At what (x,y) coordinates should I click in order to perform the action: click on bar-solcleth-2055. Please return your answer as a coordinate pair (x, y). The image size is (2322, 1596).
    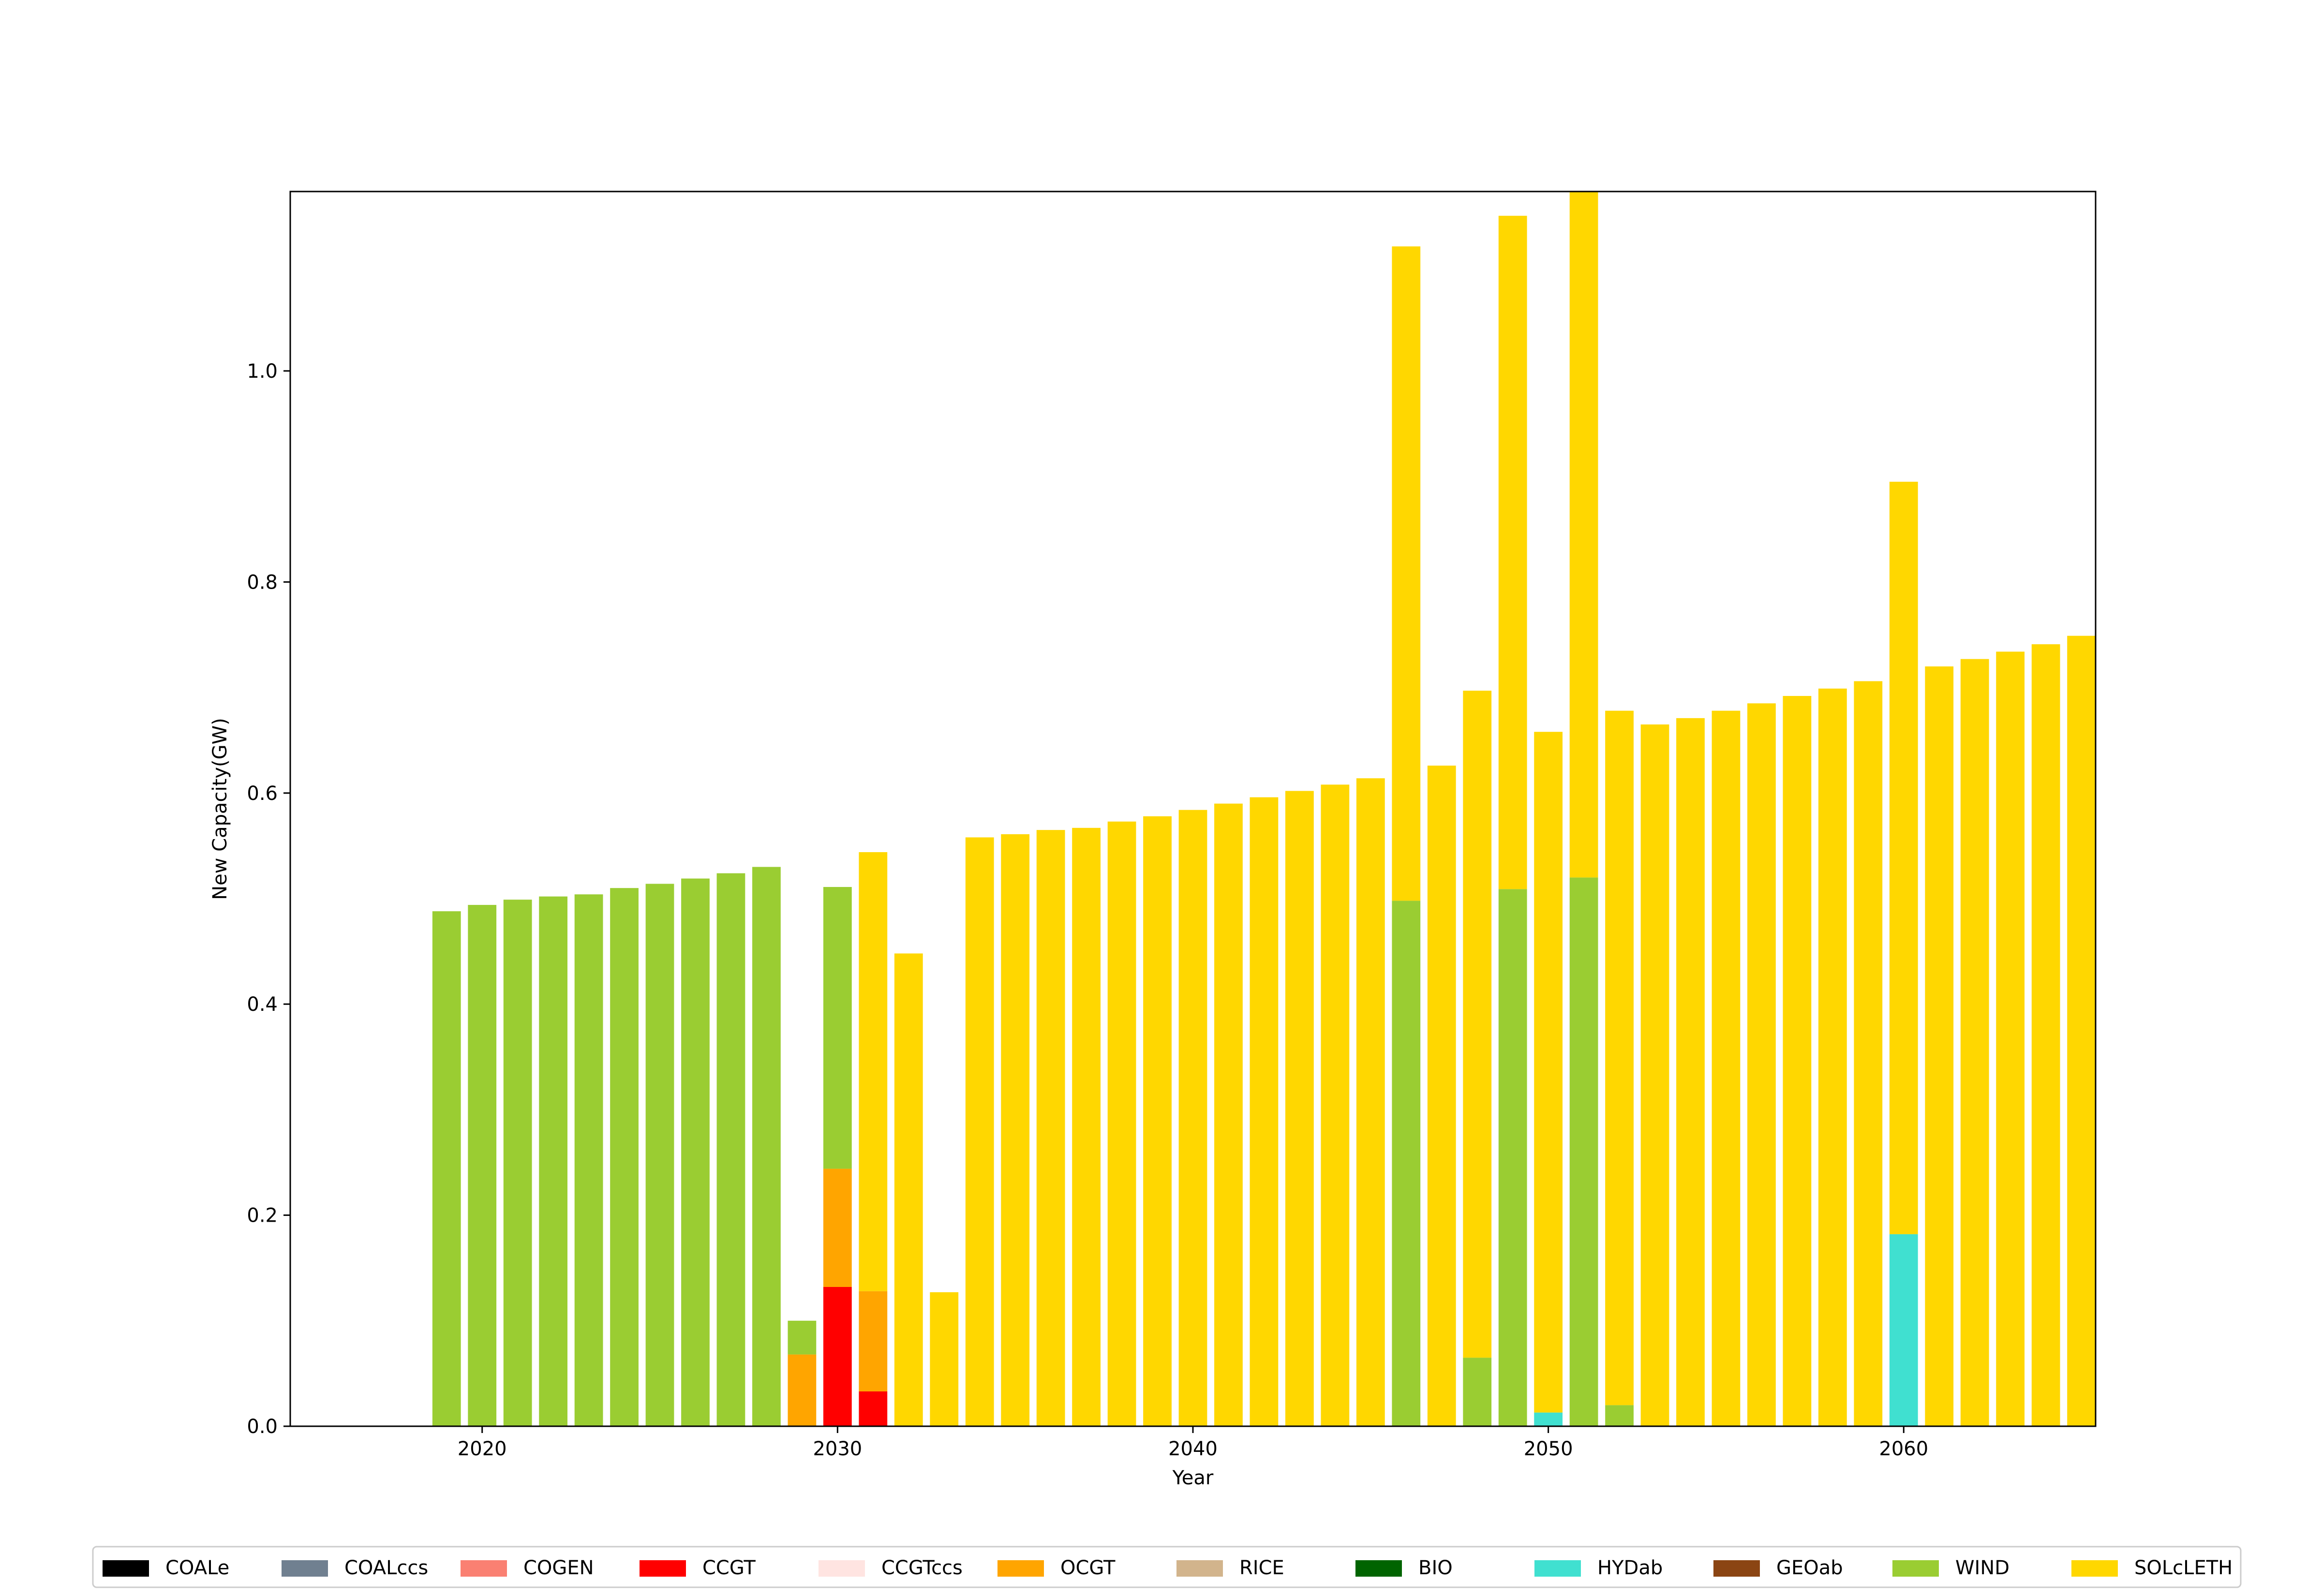
    Looking at the image, I should click on (1726, 1068).